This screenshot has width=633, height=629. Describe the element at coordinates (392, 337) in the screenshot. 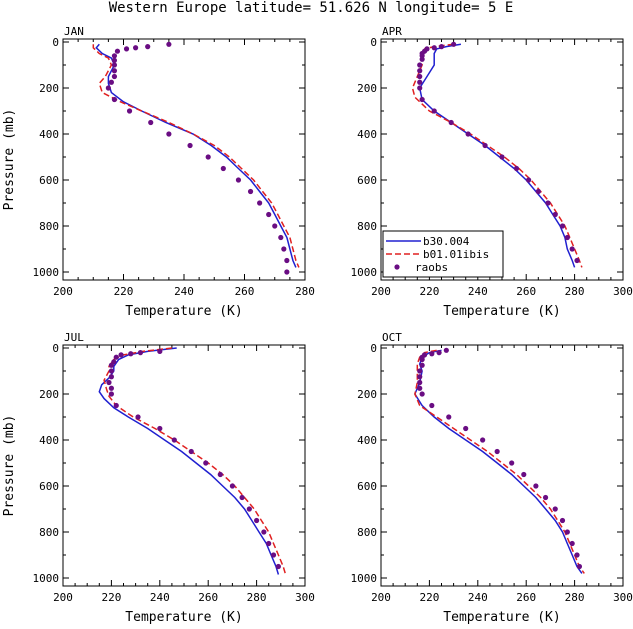

I see `panel-label: OCT` at that location.